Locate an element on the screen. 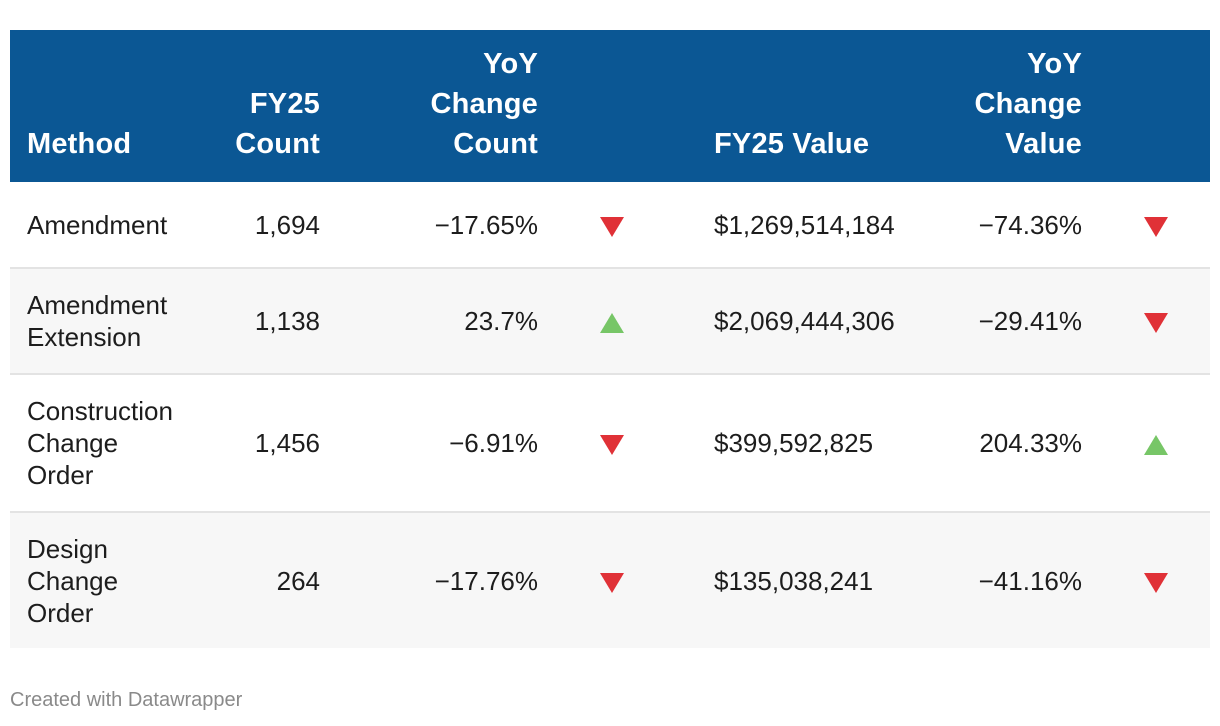  header-count-trend is located at coordinates (626, 106).